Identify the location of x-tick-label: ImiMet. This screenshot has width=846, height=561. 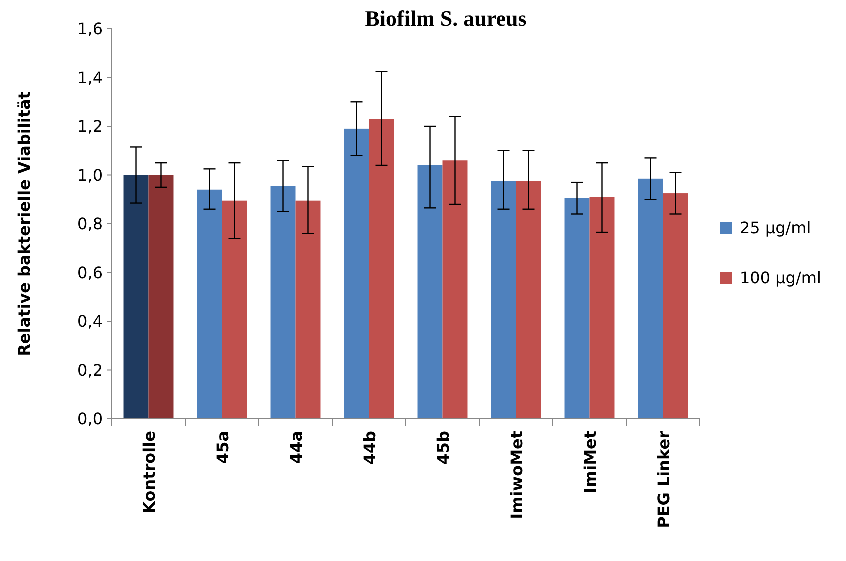
(590, 462).